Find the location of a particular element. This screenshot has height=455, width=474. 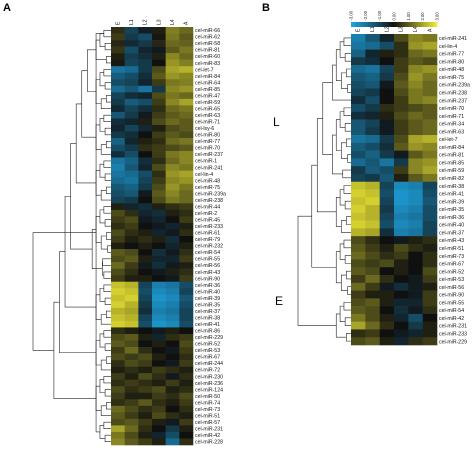

scale-swatch is located at coordinates (395, 24).